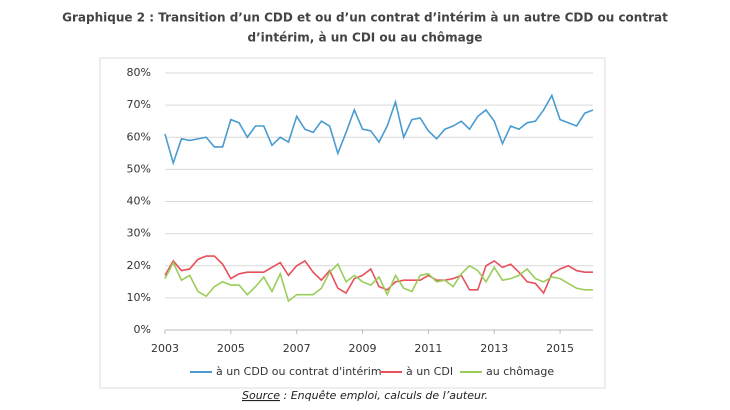  Describe the element at coordinates (139, 72) in the screenshot. I see `y-tick-label: 80%` at that location.